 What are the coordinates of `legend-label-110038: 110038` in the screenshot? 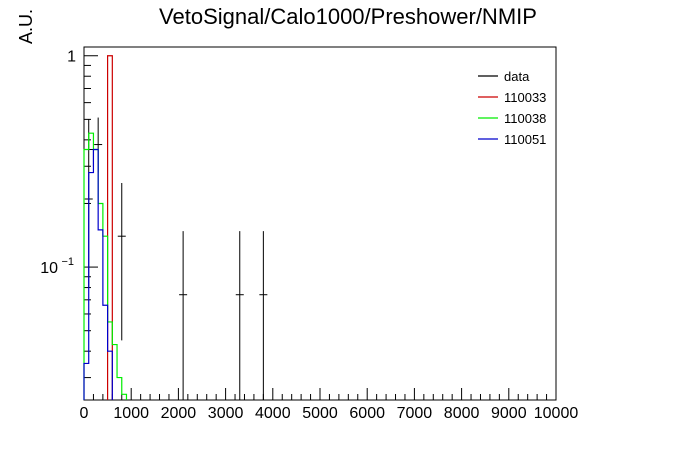 It's located at (525, 118).